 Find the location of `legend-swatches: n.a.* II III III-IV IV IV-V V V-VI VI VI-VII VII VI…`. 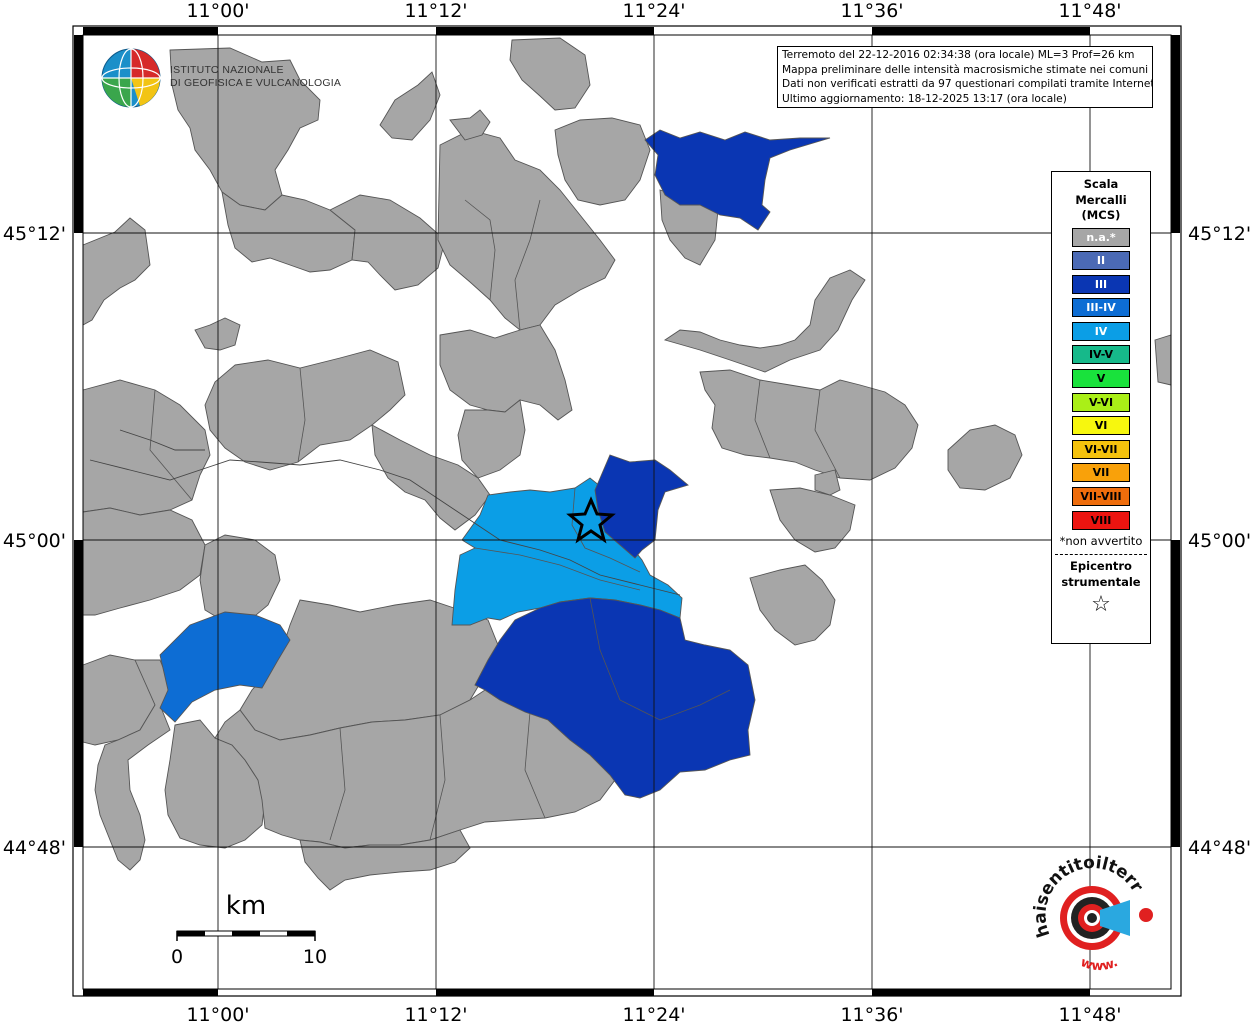

legend-swatches: n.a.* II III III-IV IV IV-V V V-VI VI VI-VII VII VI… is located at coordinates (1101, 378).